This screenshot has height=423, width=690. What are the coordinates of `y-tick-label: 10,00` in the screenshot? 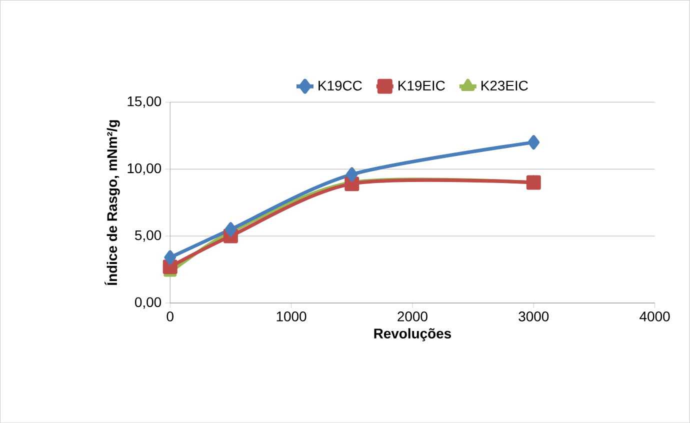 It's located at (145, 169).